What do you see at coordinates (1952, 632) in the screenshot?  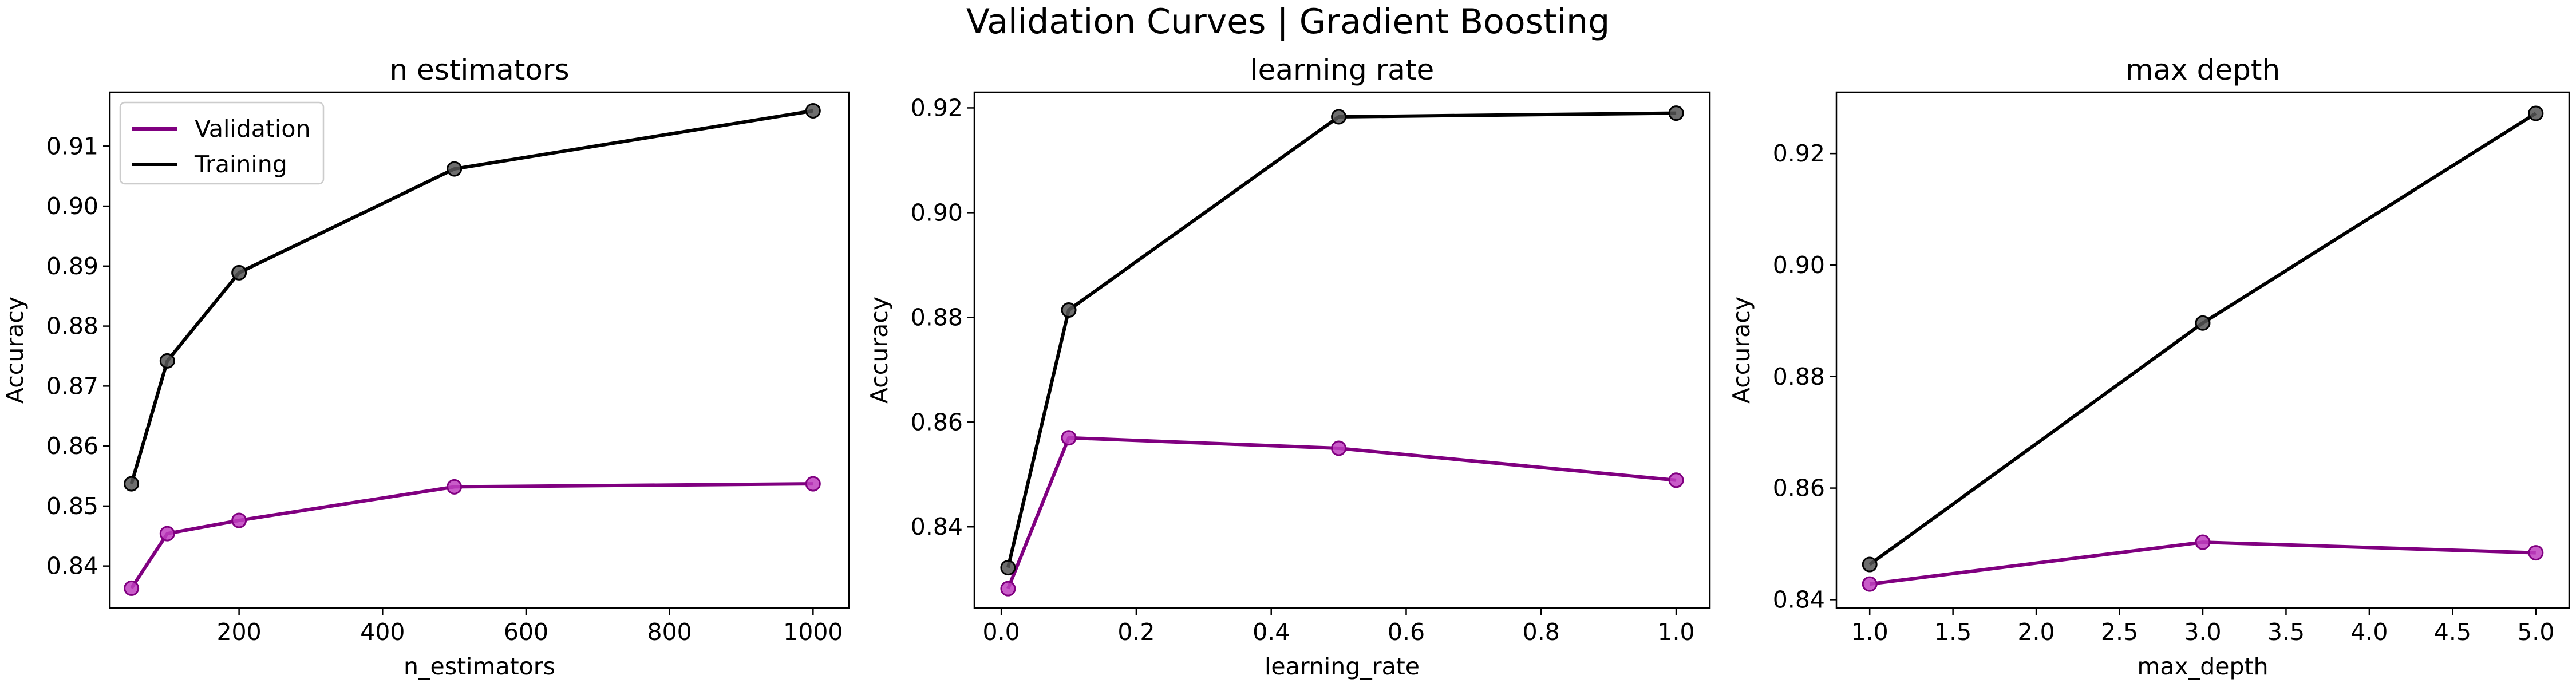 I see `x-tick-label: 1.5` at bounding box center [1952, 632].